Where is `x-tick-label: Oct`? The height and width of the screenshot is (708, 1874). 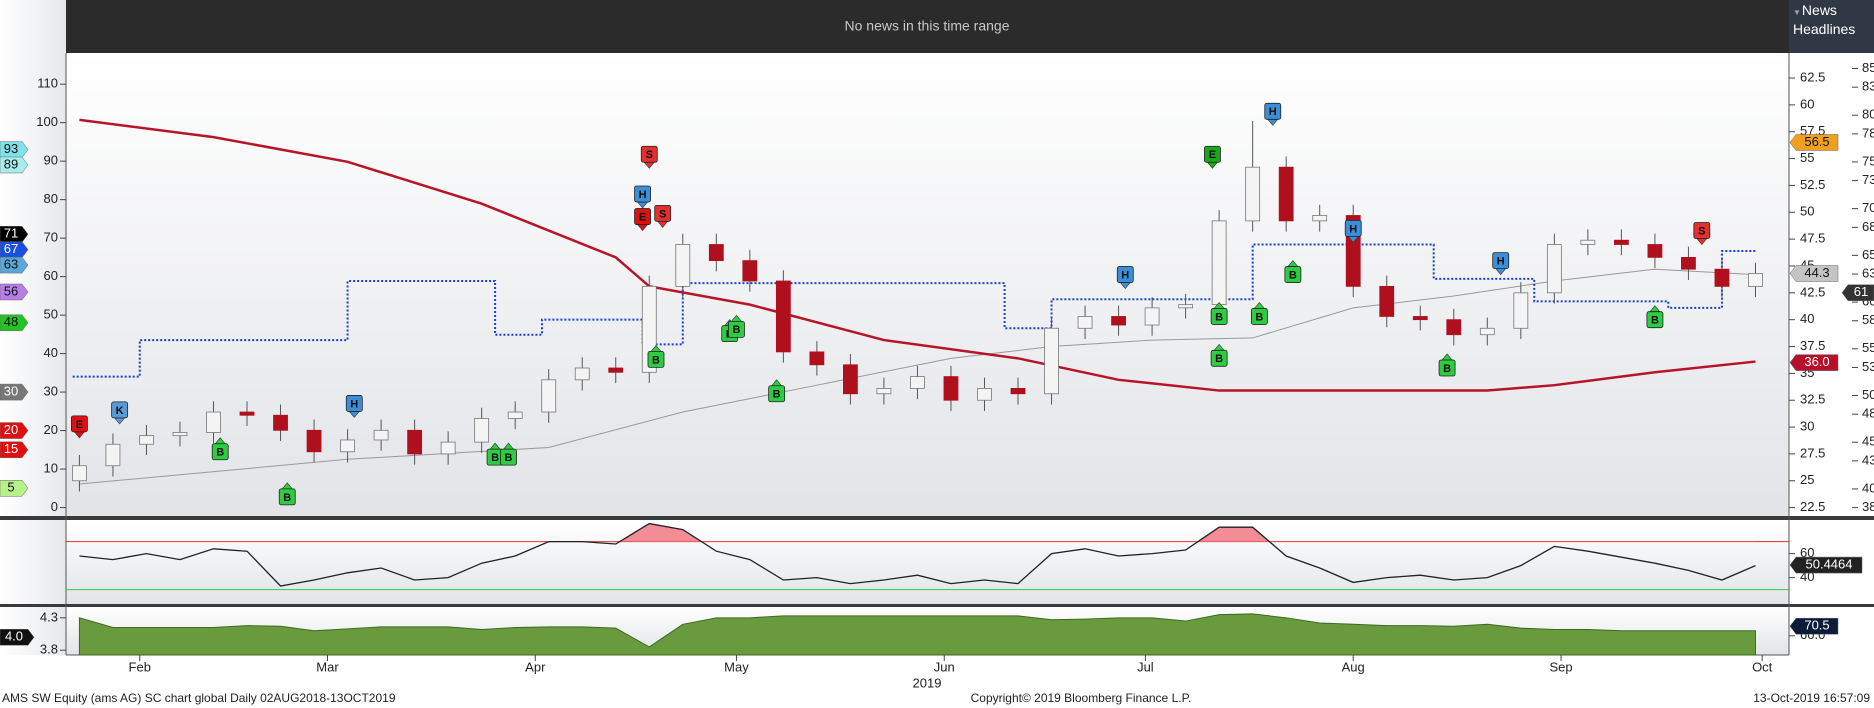 x-tick-label: Oct is located at coordinates (1762, 666).